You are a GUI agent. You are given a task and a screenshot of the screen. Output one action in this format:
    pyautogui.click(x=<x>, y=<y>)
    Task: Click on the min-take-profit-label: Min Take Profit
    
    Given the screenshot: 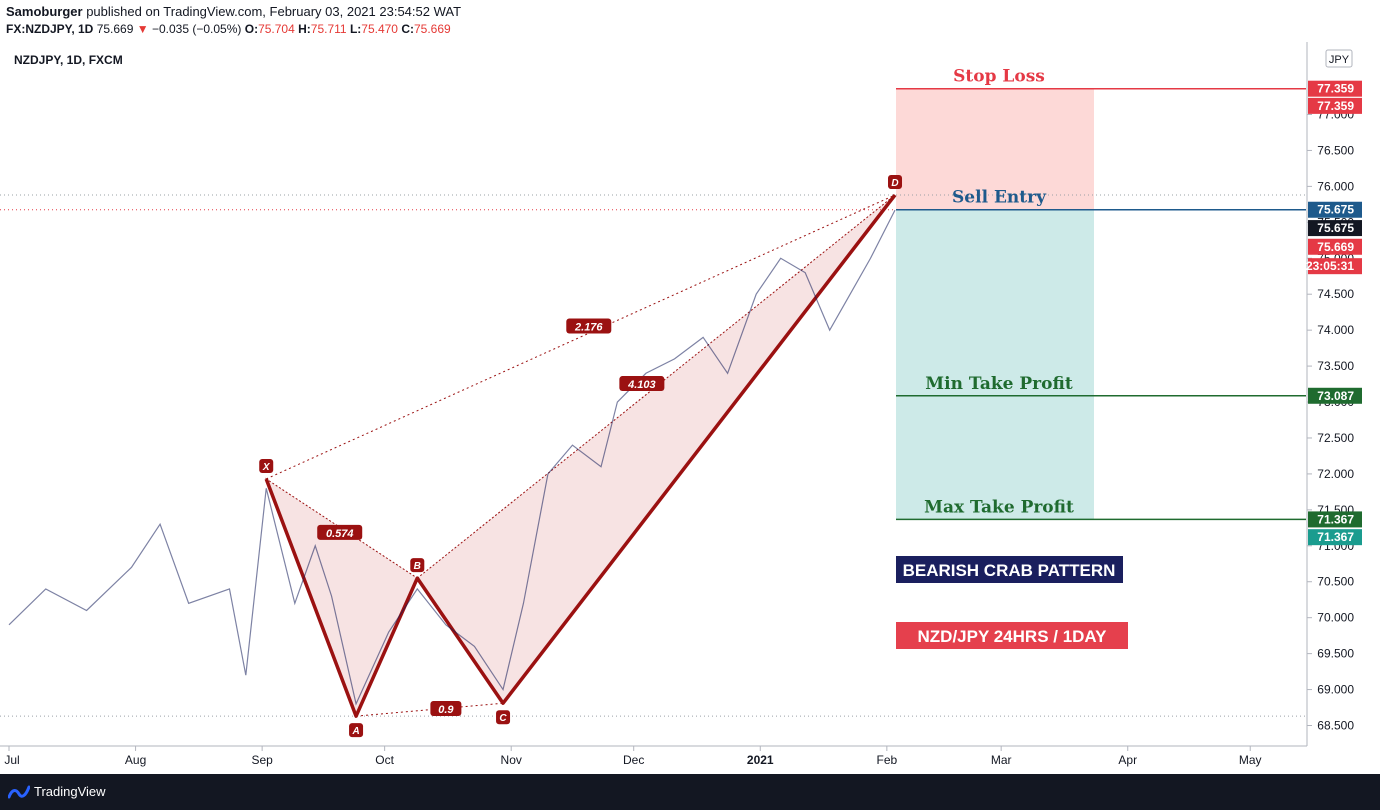 What is the action you would take?
    pyautogui.click(x=999, y=384)
    